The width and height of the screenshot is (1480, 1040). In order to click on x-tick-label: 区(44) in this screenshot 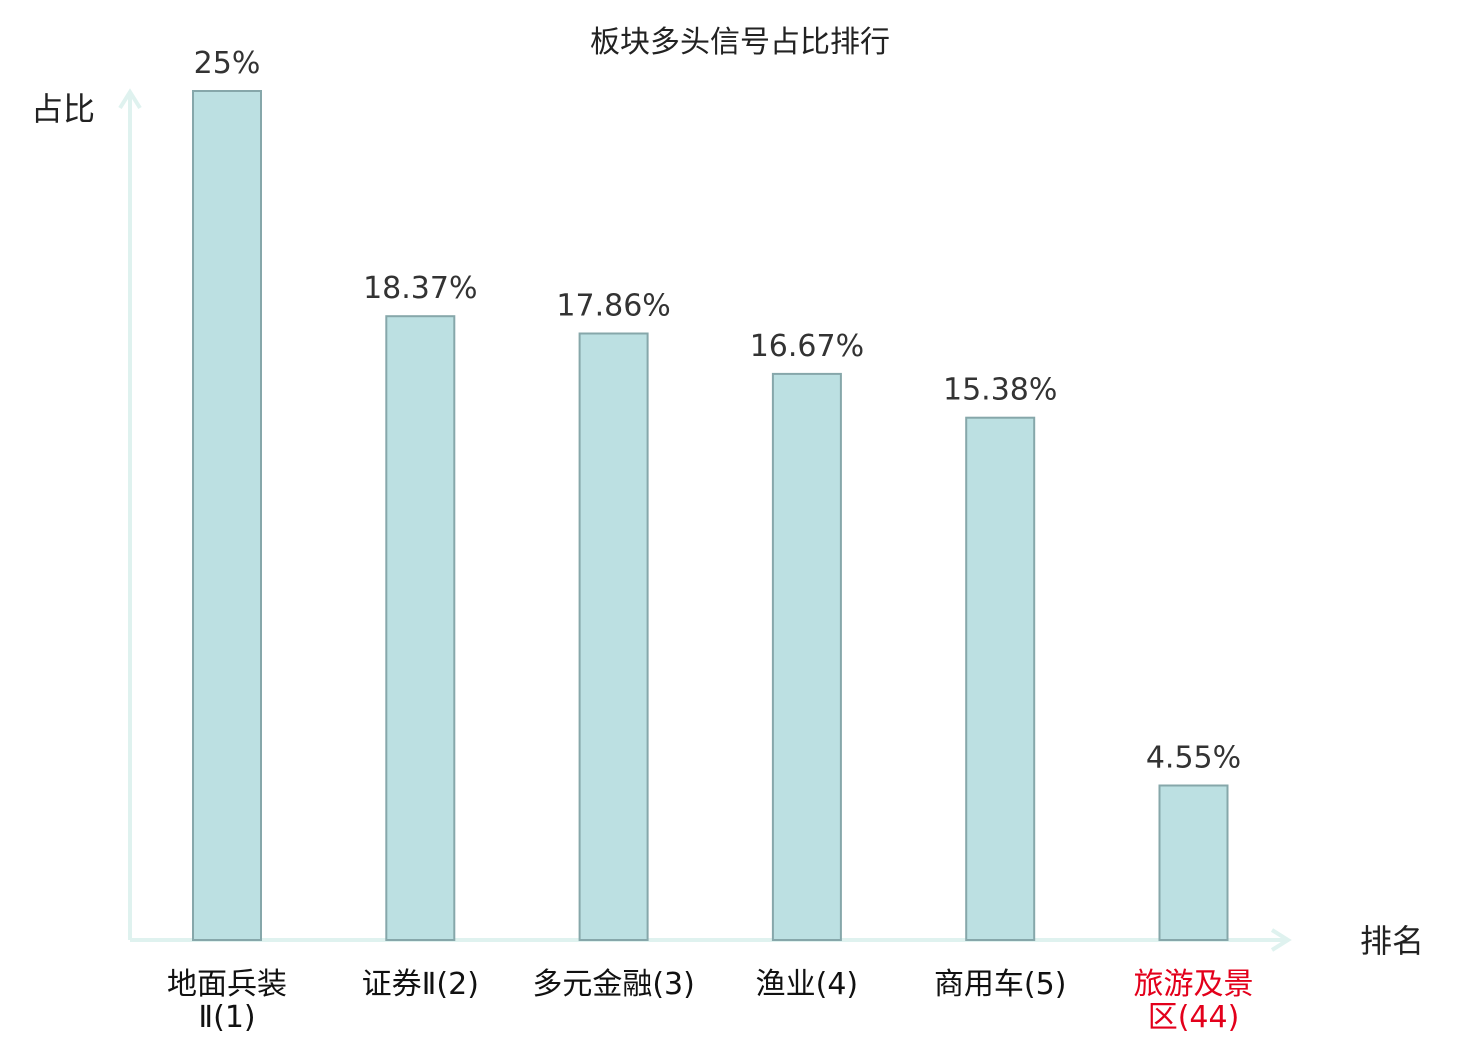, I will do `click(1194, 1017)`.